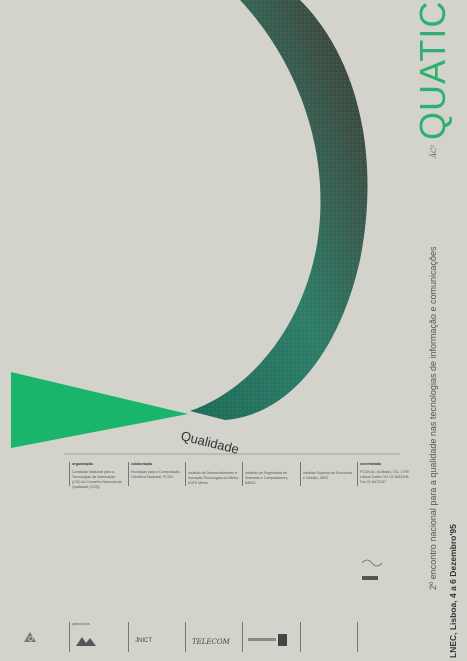 The height and width of the screenshot is (661, 467). What do you see at coordinates (82, 464) in the screenshot?
I see `column-head: organização` at bounding box center [82, 464].